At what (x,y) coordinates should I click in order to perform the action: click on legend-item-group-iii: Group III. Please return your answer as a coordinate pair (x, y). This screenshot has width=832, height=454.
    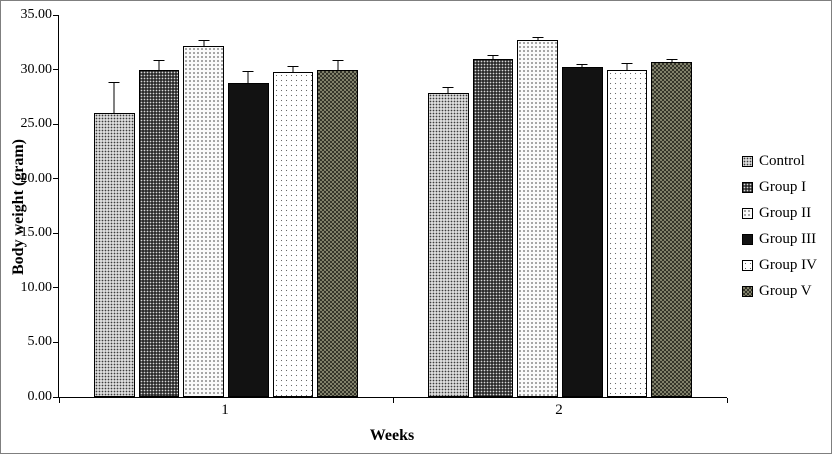
    Looking at the image, I should click on (779, 239).